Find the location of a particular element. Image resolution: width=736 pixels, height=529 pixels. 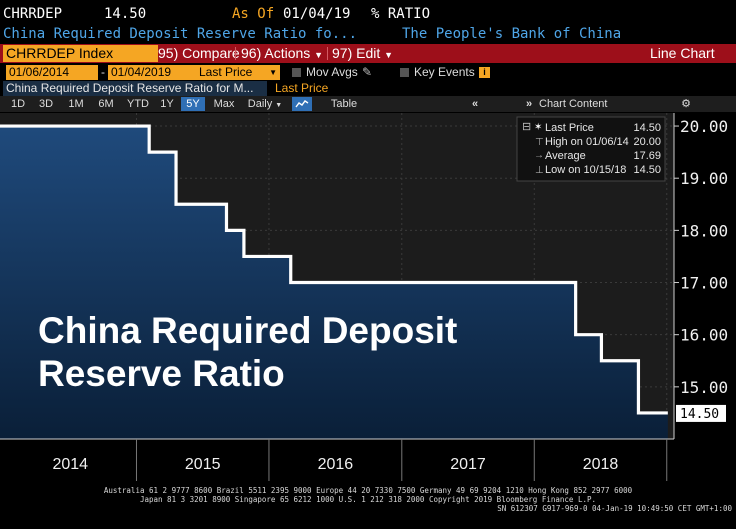

compare-number: 95) is located at coordinates (168, 53).